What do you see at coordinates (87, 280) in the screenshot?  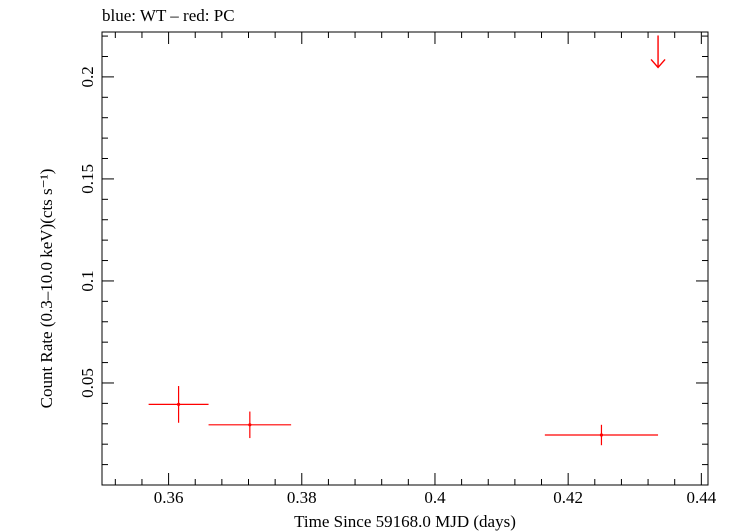 I see `y-tick-label: 0.1` at bounding box center [87, 280].